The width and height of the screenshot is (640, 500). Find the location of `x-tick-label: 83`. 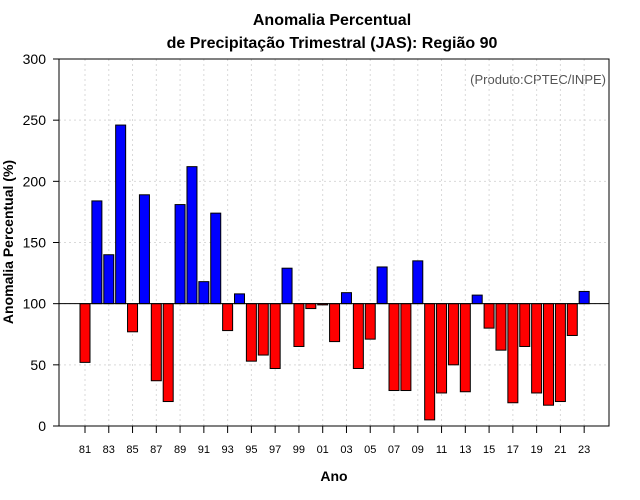

x-tick-label: 83 is located at coordinates (109, 450).